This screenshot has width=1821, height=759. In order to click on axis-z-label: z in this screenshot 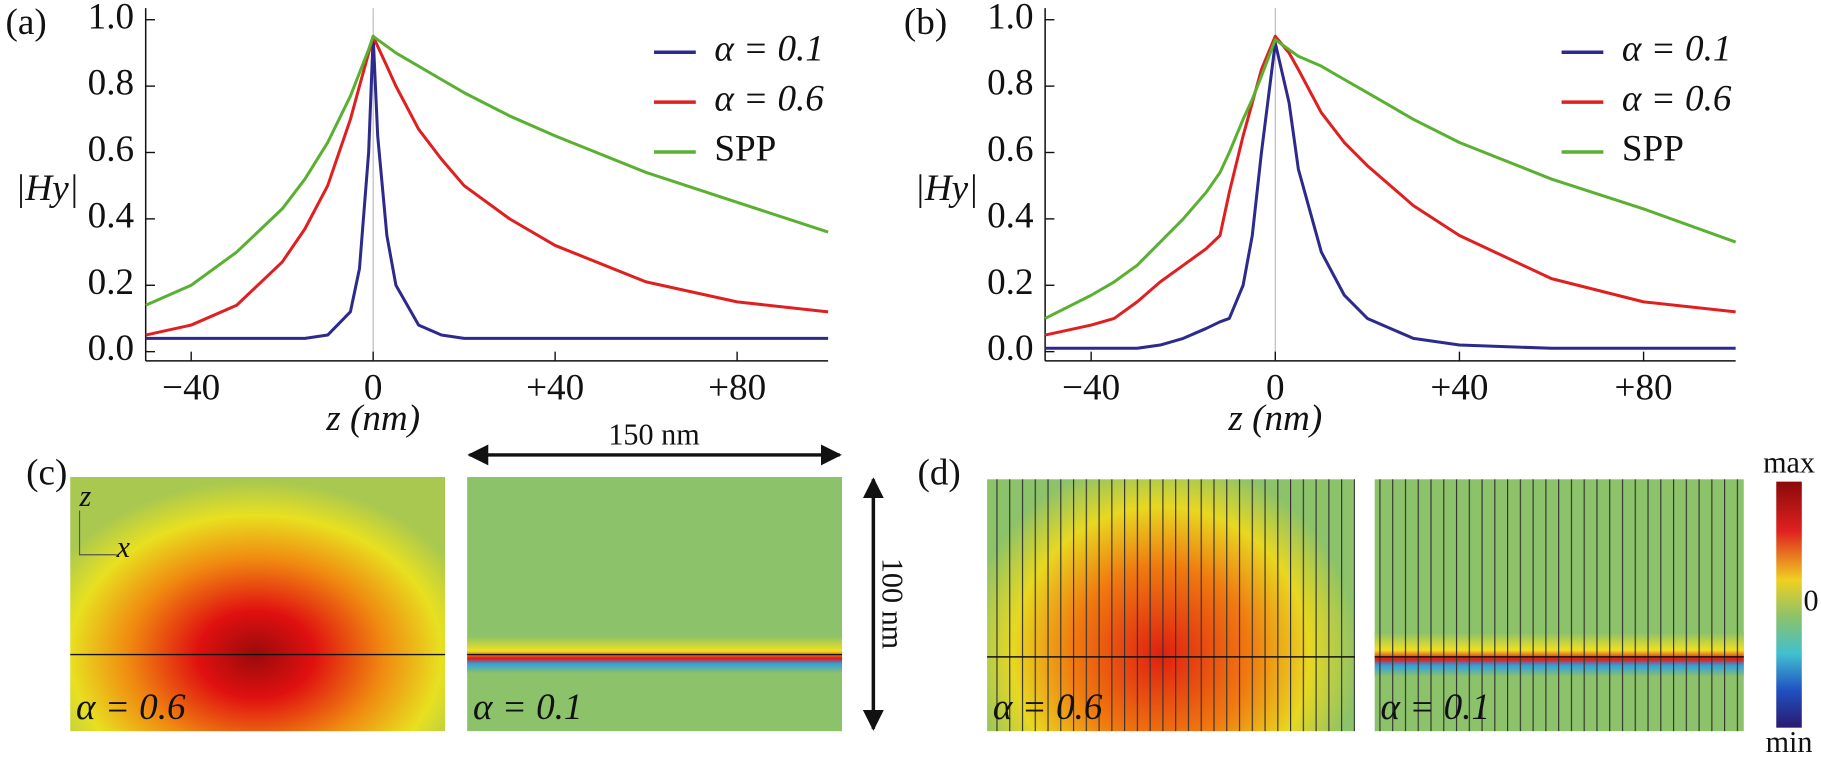, I will do `click(85, 496)`.